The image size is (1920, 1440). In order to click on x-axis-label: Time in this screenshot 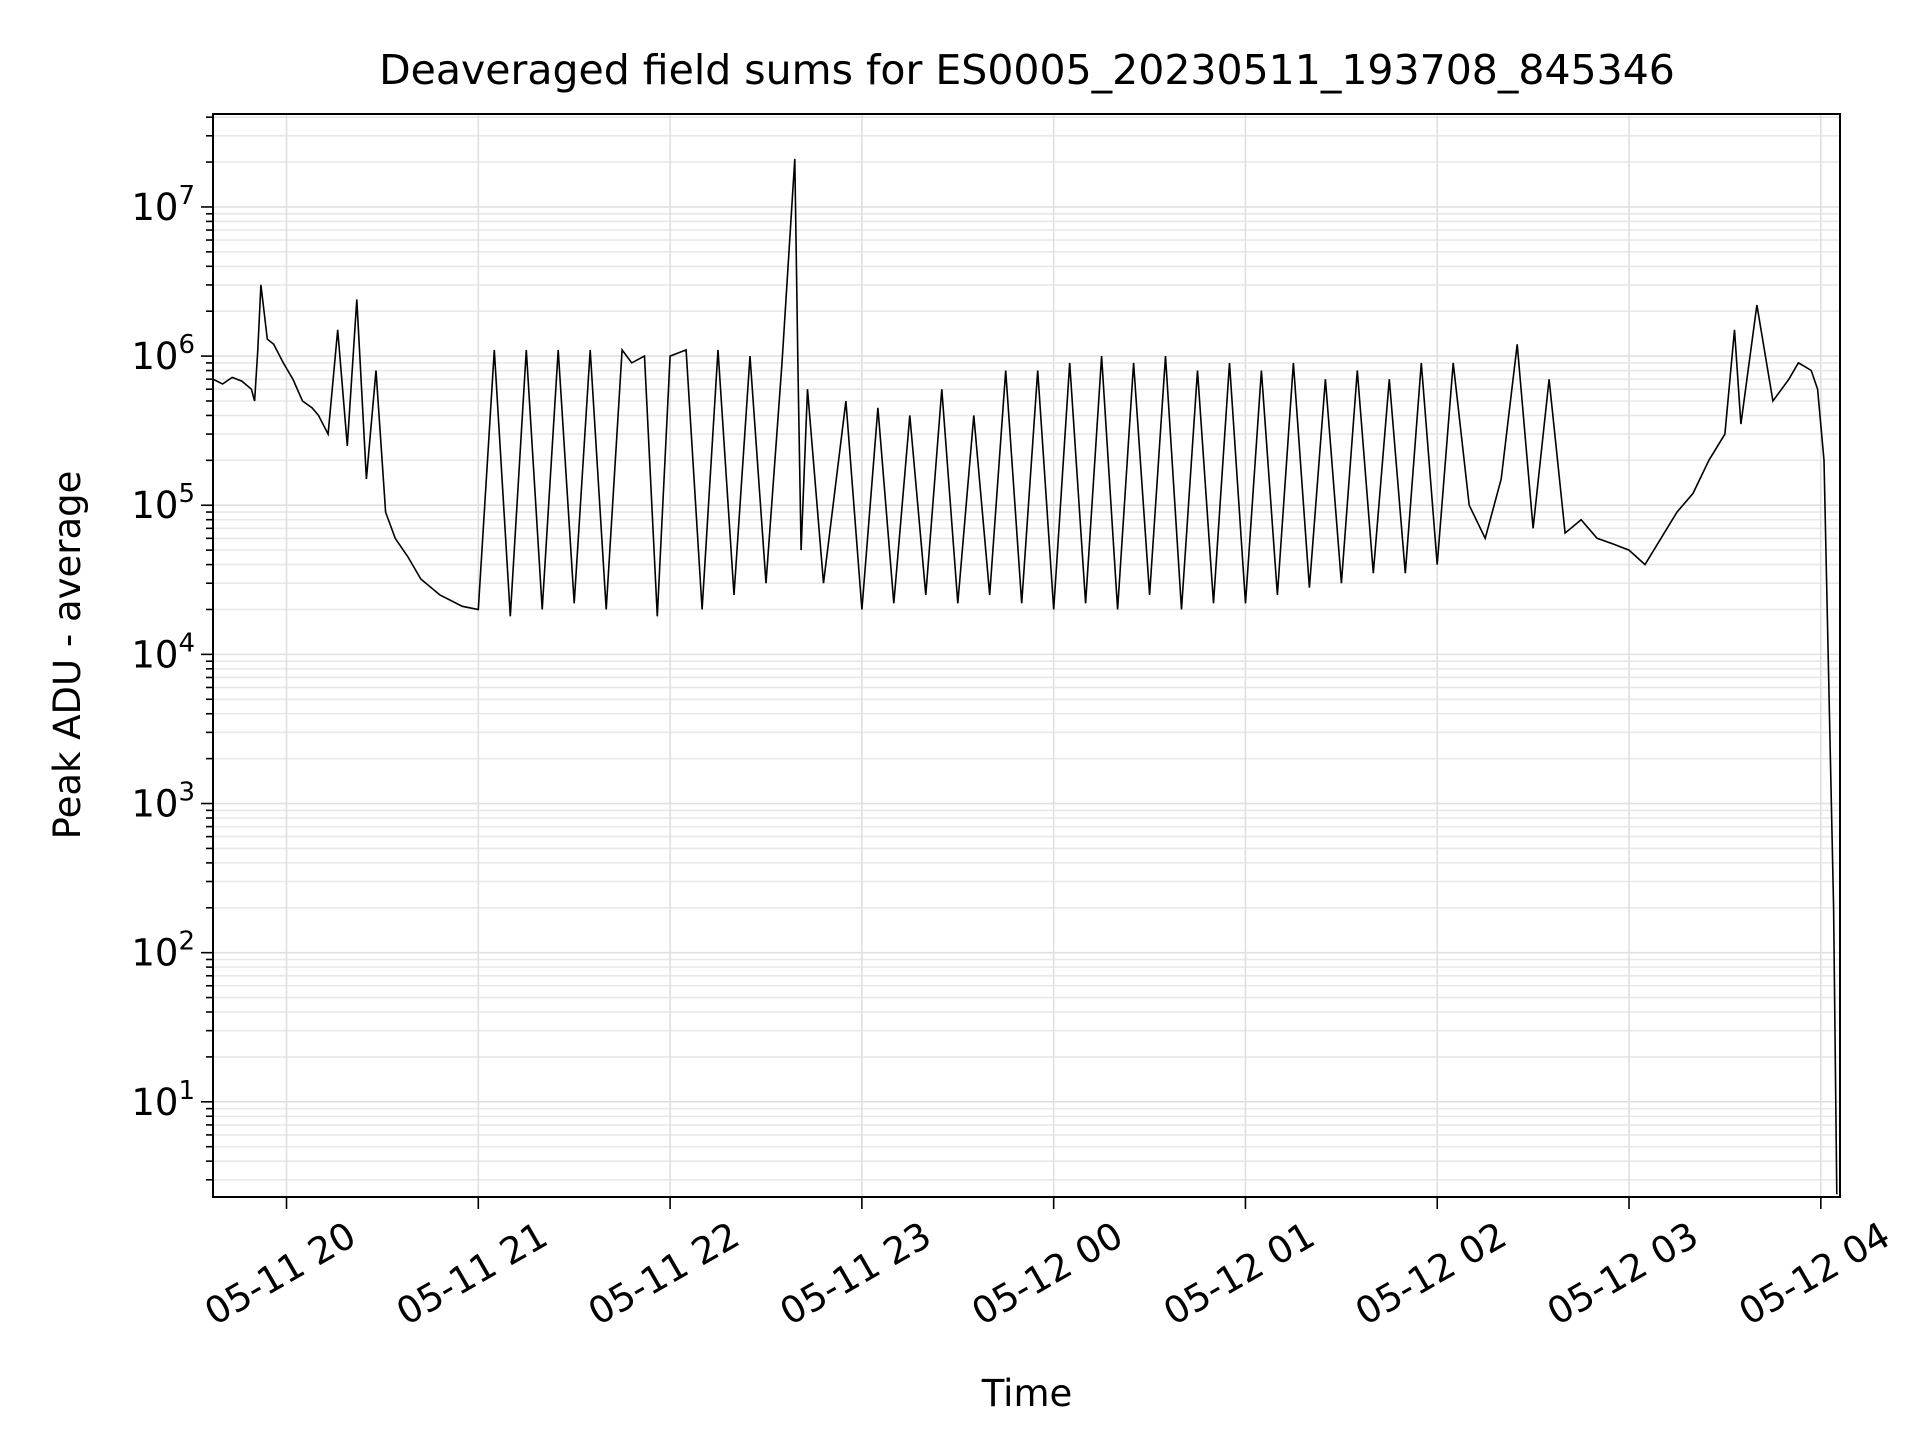, I will do `click(1027, 1393)`.